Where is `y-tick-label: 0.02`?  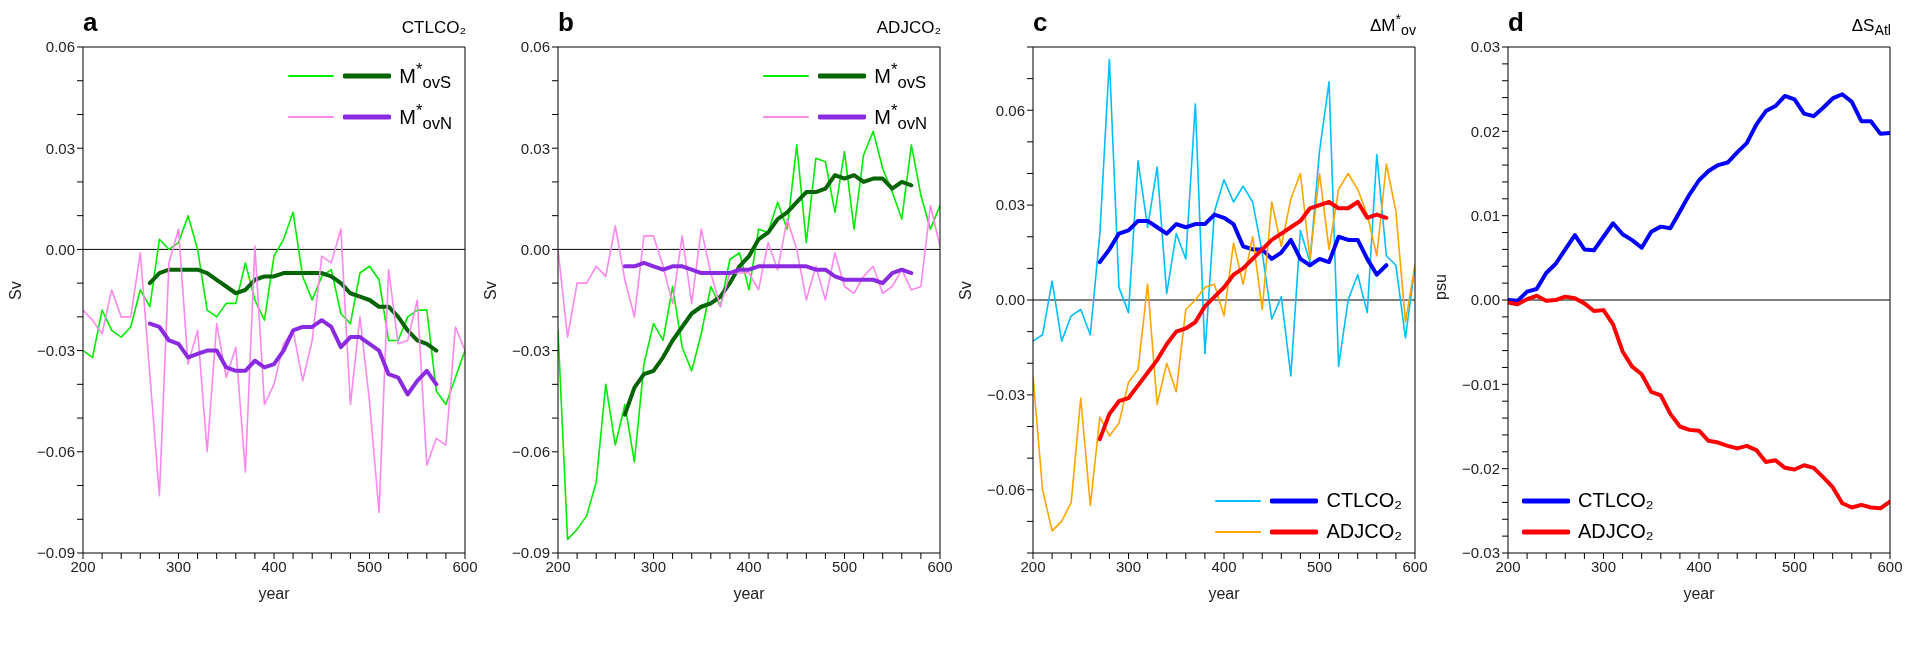
y-tick-label: 0.02 is located at coordinates (1485, 131).